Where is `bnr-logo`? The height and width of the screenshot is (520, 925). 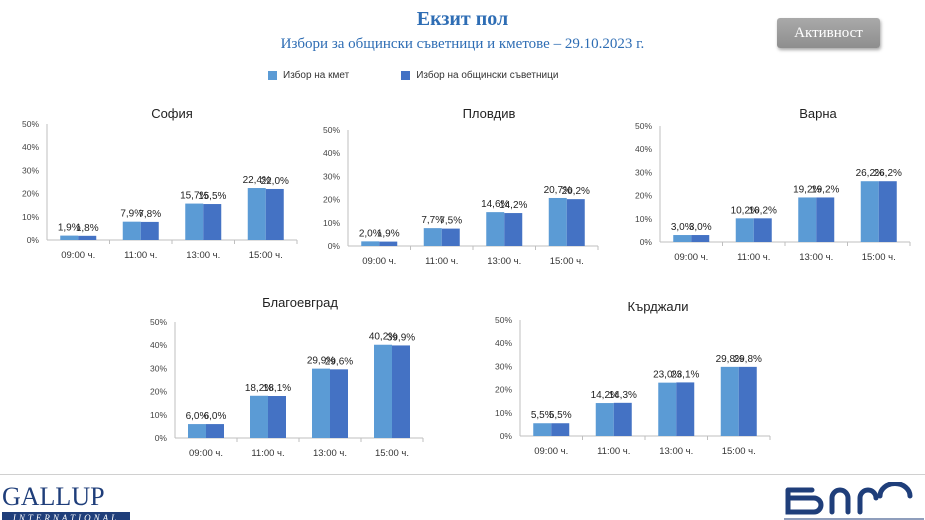
bnr-logo is located at coordinates (854, 501).